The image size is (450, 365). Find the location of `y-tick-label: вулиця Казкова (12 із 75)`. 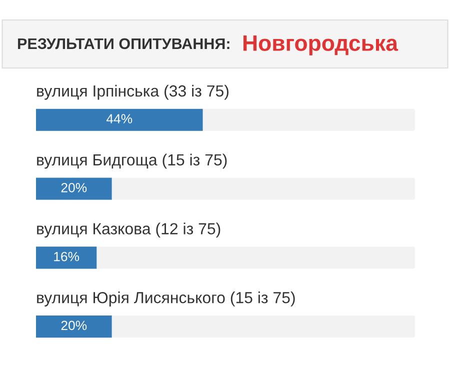

y-tick-label: вулиця Казкова (12 із 75) is located at coordinates (128, 230).